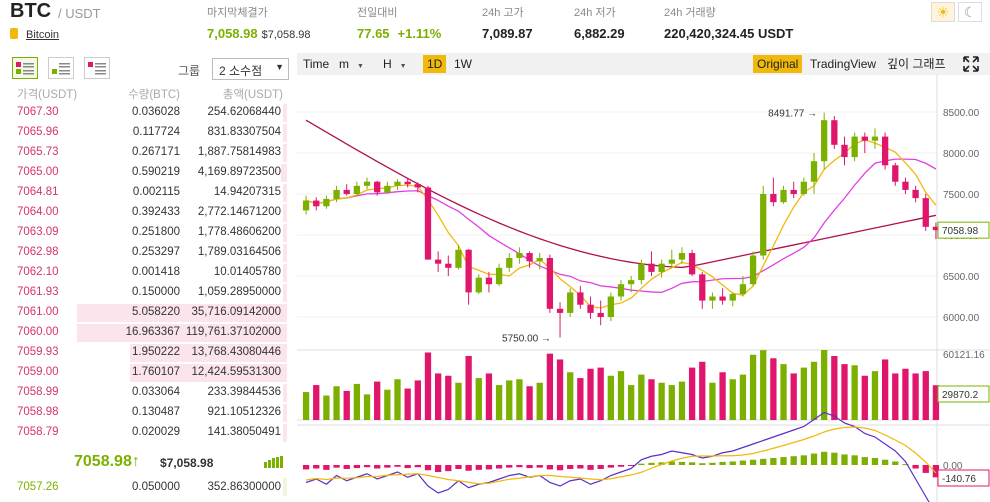  I want to click on bid-row: 7057.26 0.050000 352.86300000, so click(147, 487).